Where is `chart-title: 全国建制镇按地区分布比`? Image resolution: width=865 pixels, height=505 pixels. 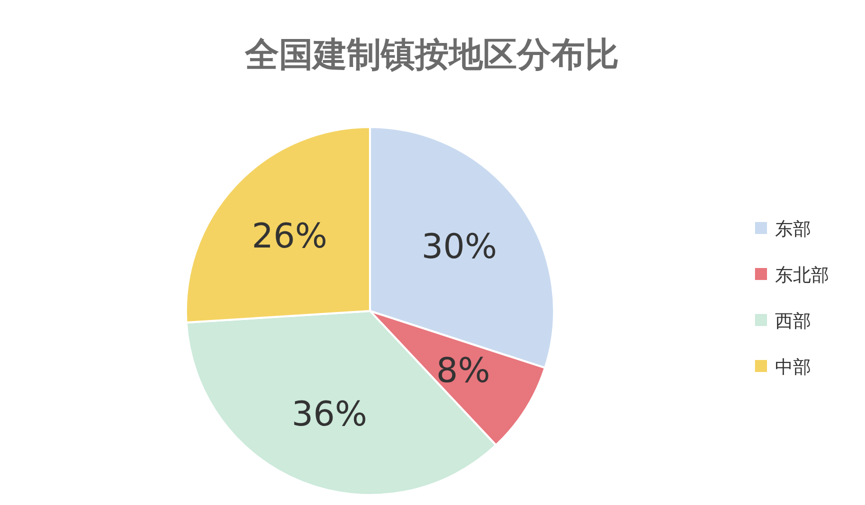
chart-title: 全国建制镇按地区分布比 is located at coordinates (431, 55).